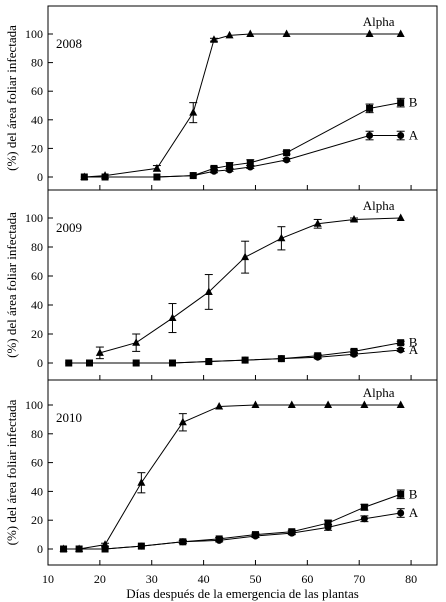 The width and height of the screenshot is (446, 602). Describe the element at coordinates (255, 579) in the screenshot. I see `x-tick-label: 50` at that location.